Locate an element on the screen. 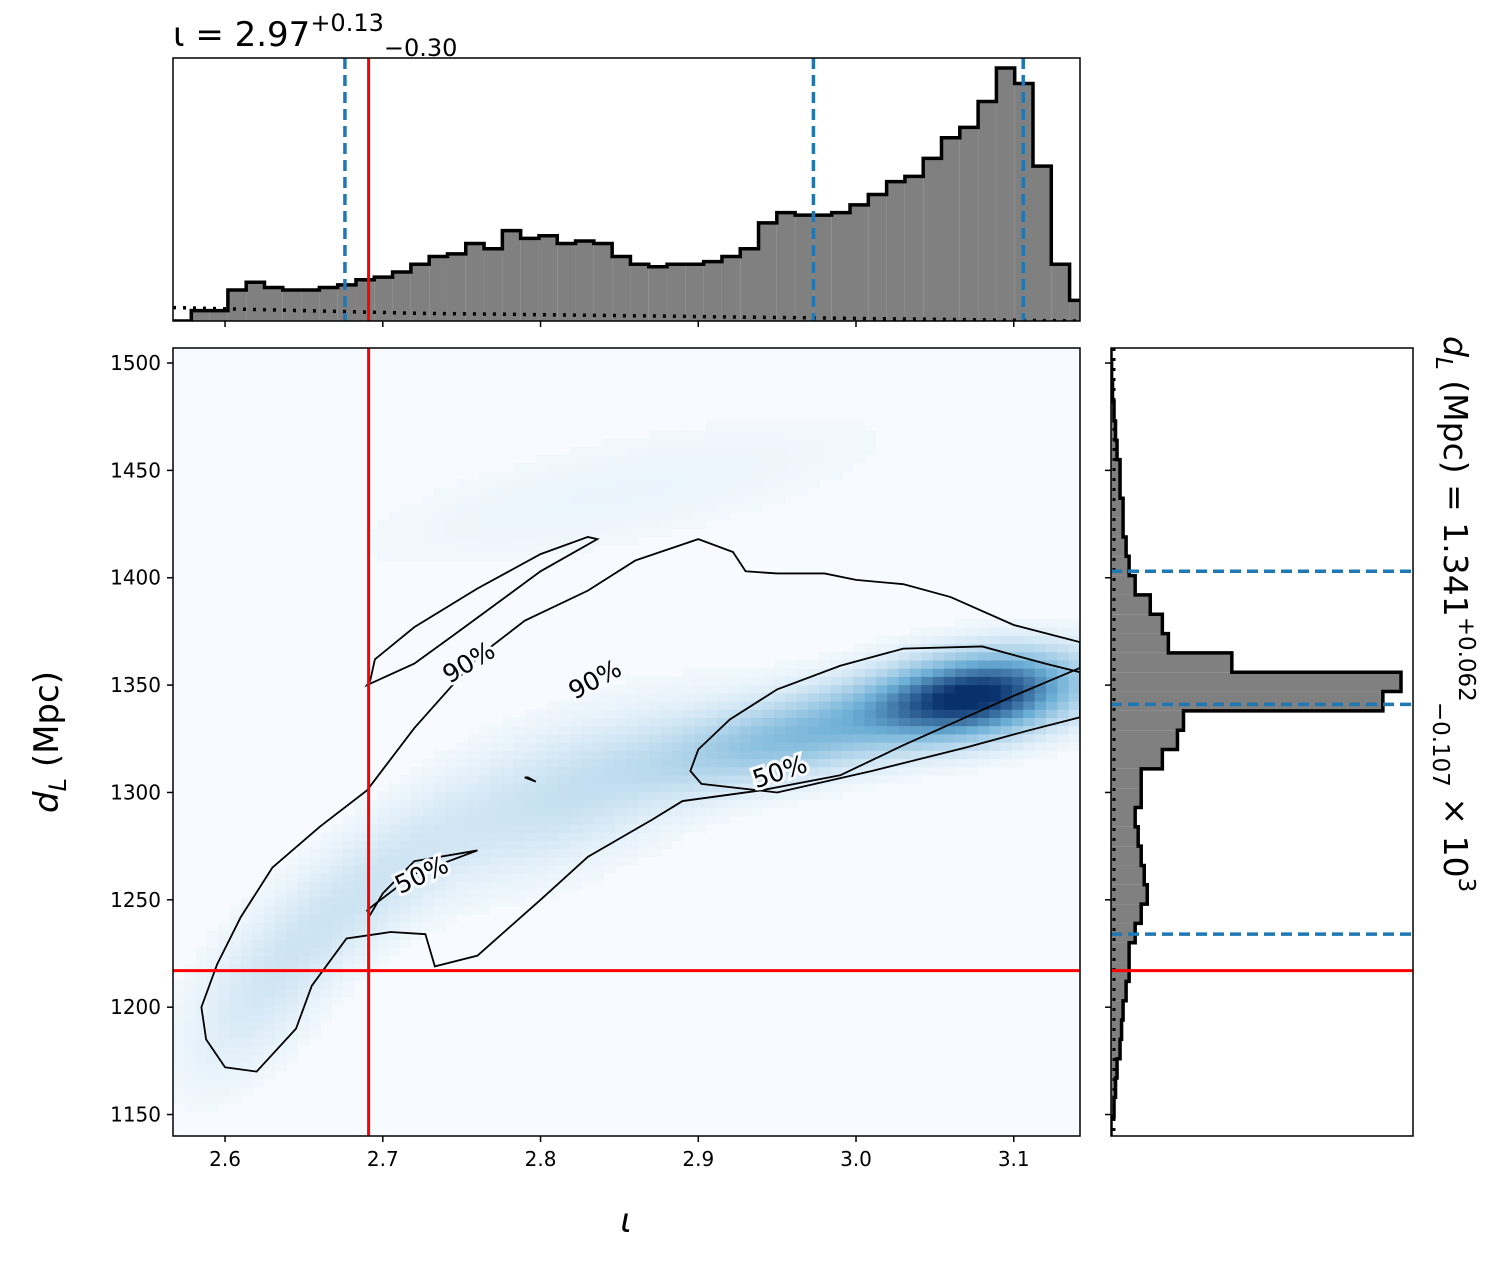  dL-hist-bar is located at coordinates (1117, 508).